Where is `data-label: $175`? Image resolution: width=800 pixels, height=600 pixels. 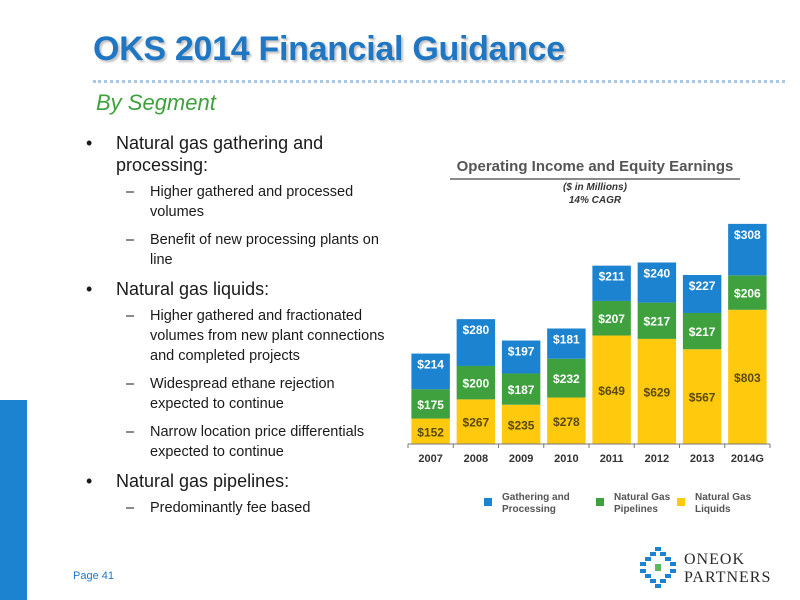 data-label: $175 is located at coordinates (430, 405).